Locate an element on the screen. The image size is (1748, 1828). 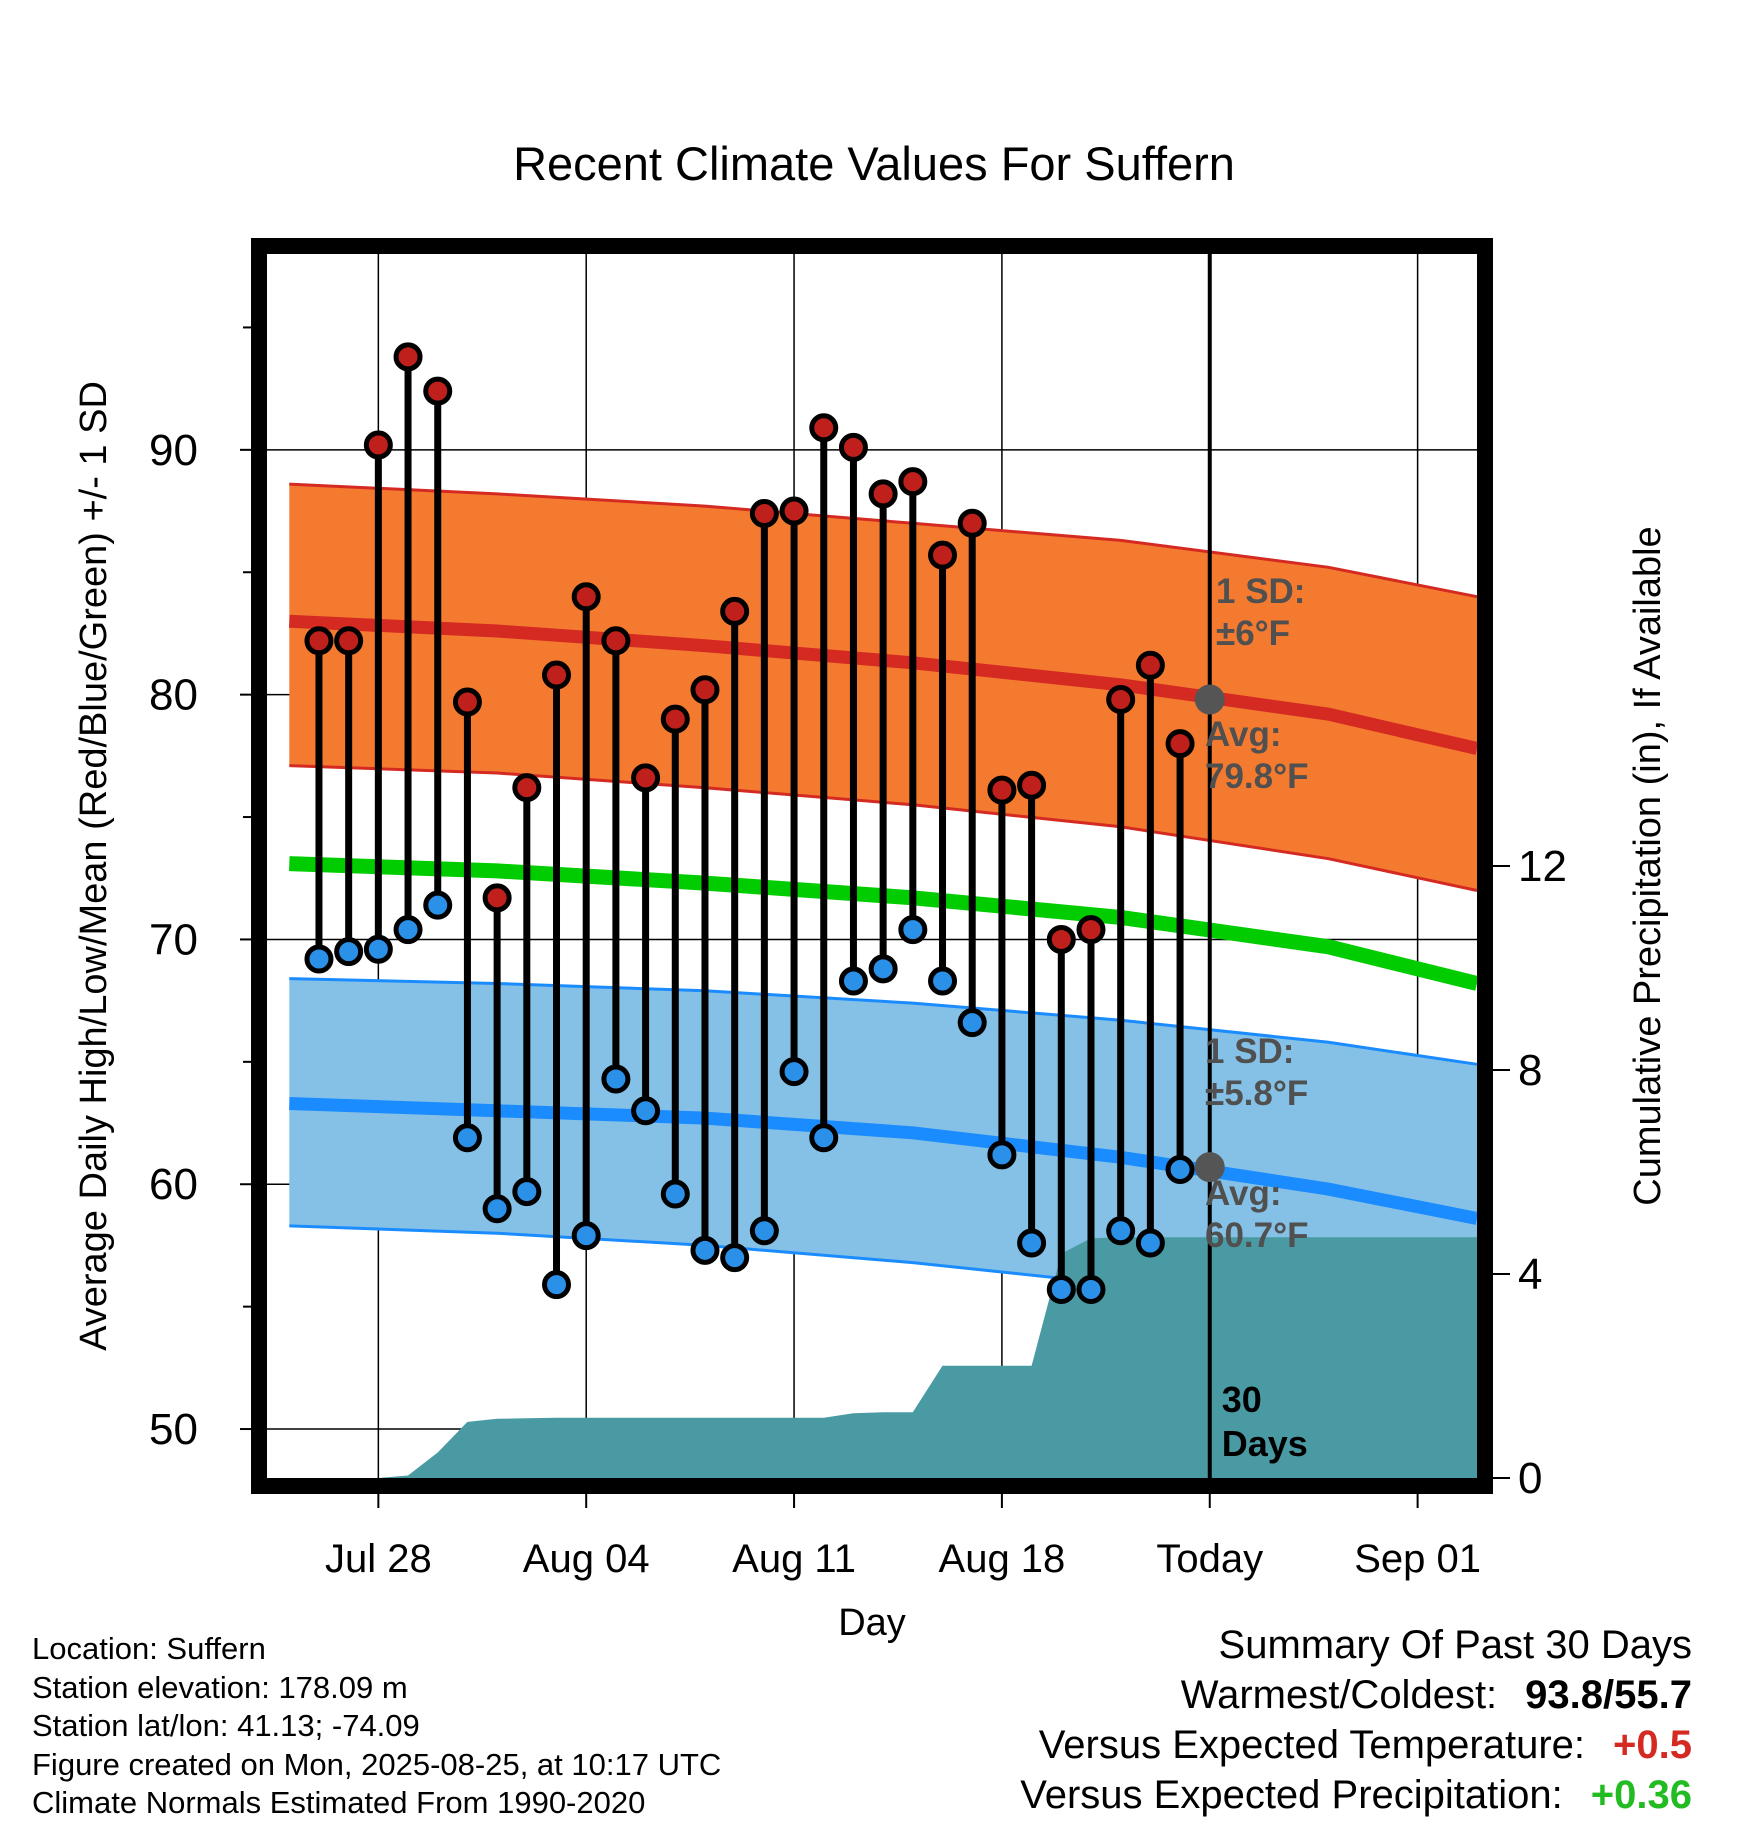
y-tick-label-left: 80 is located at coordinates (173, 695).